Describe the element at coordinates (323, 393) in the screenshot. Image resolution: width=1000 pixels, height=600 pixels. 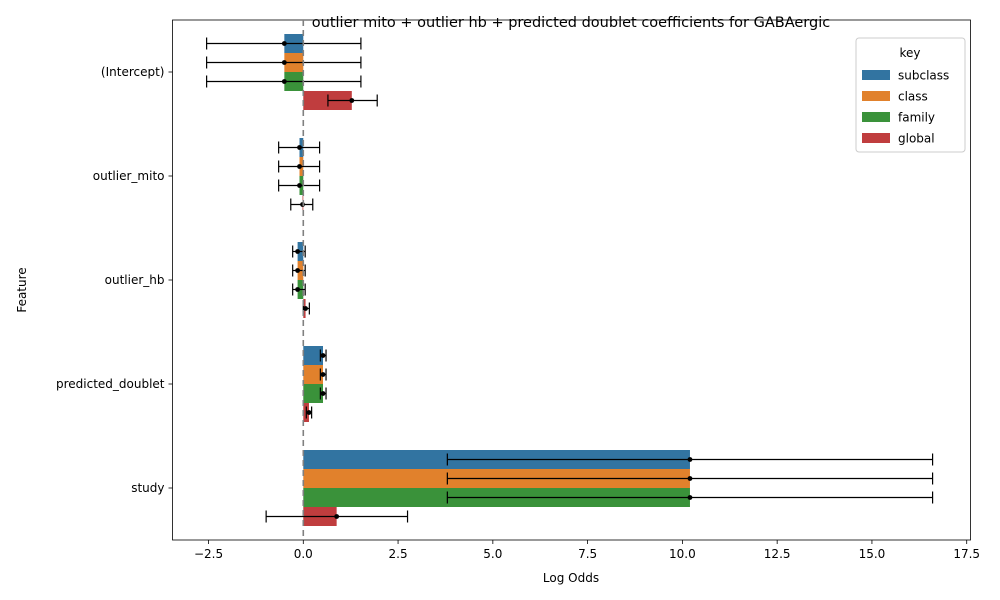
I see `point-family-predicted_doublet` at that location.